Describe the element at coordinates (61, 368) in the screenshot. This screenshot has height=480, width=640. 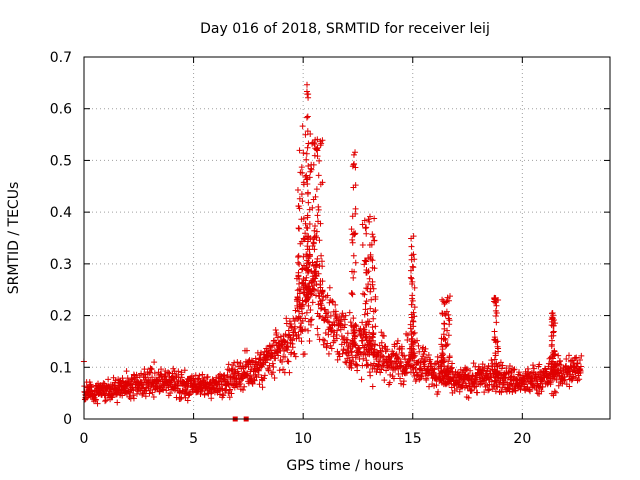
I see `y-tick-label: 0.1` at that location.